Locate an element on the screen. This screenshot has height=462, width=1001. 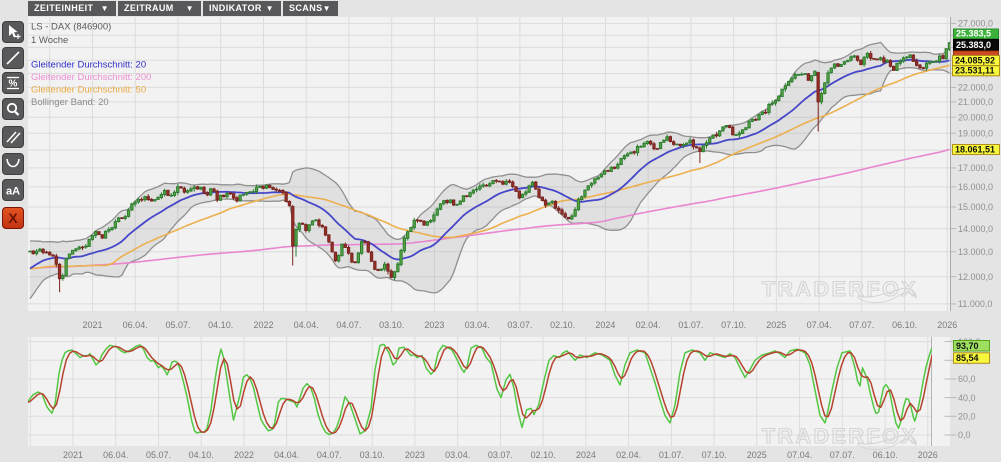
svg-text: 14.000,0 is located at coordinates (975, 229).